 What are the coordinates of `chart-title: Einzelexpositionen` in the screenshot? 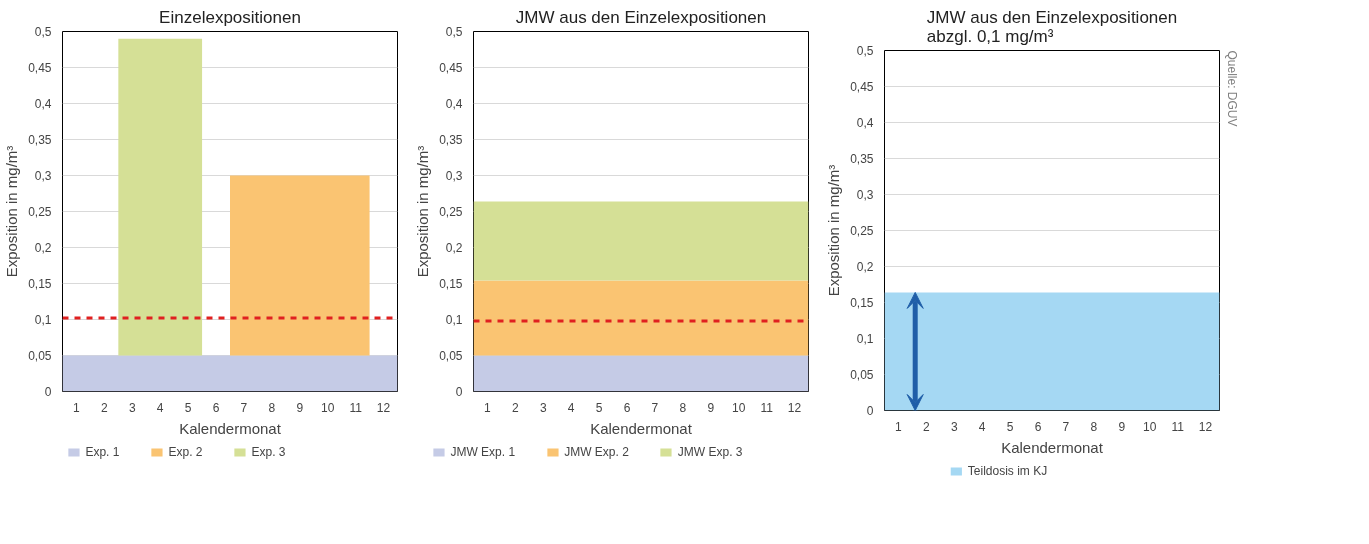 It's located at (230, 17).